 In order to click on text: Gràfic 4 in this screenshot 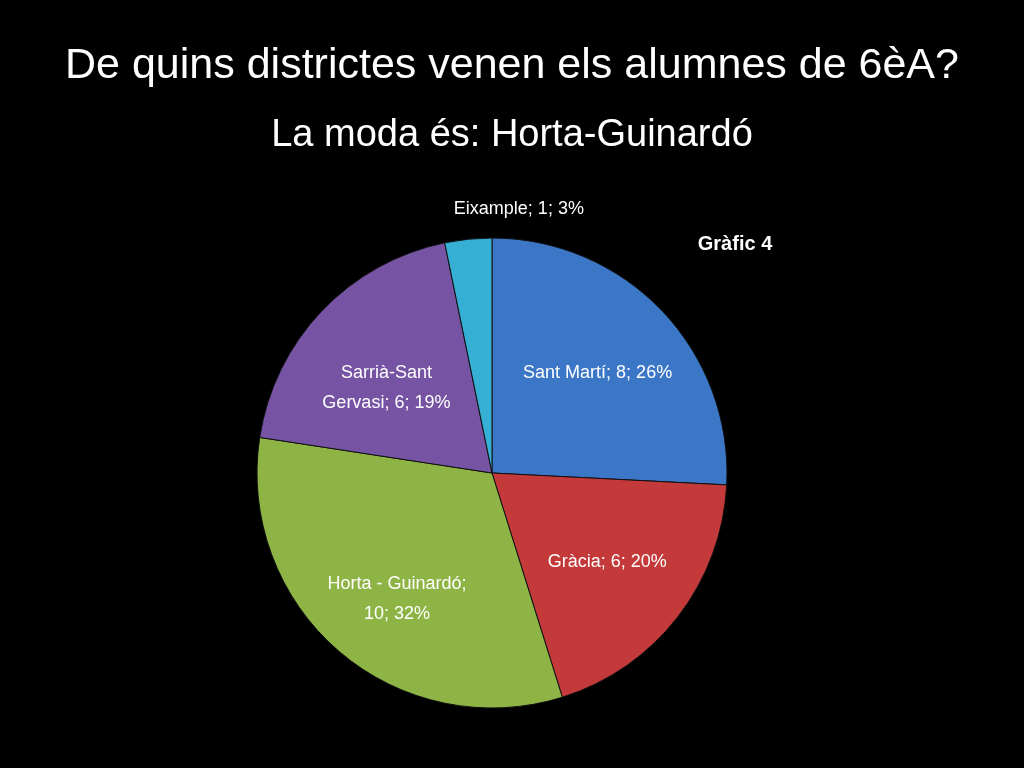, I will do `click(735, 243)`.